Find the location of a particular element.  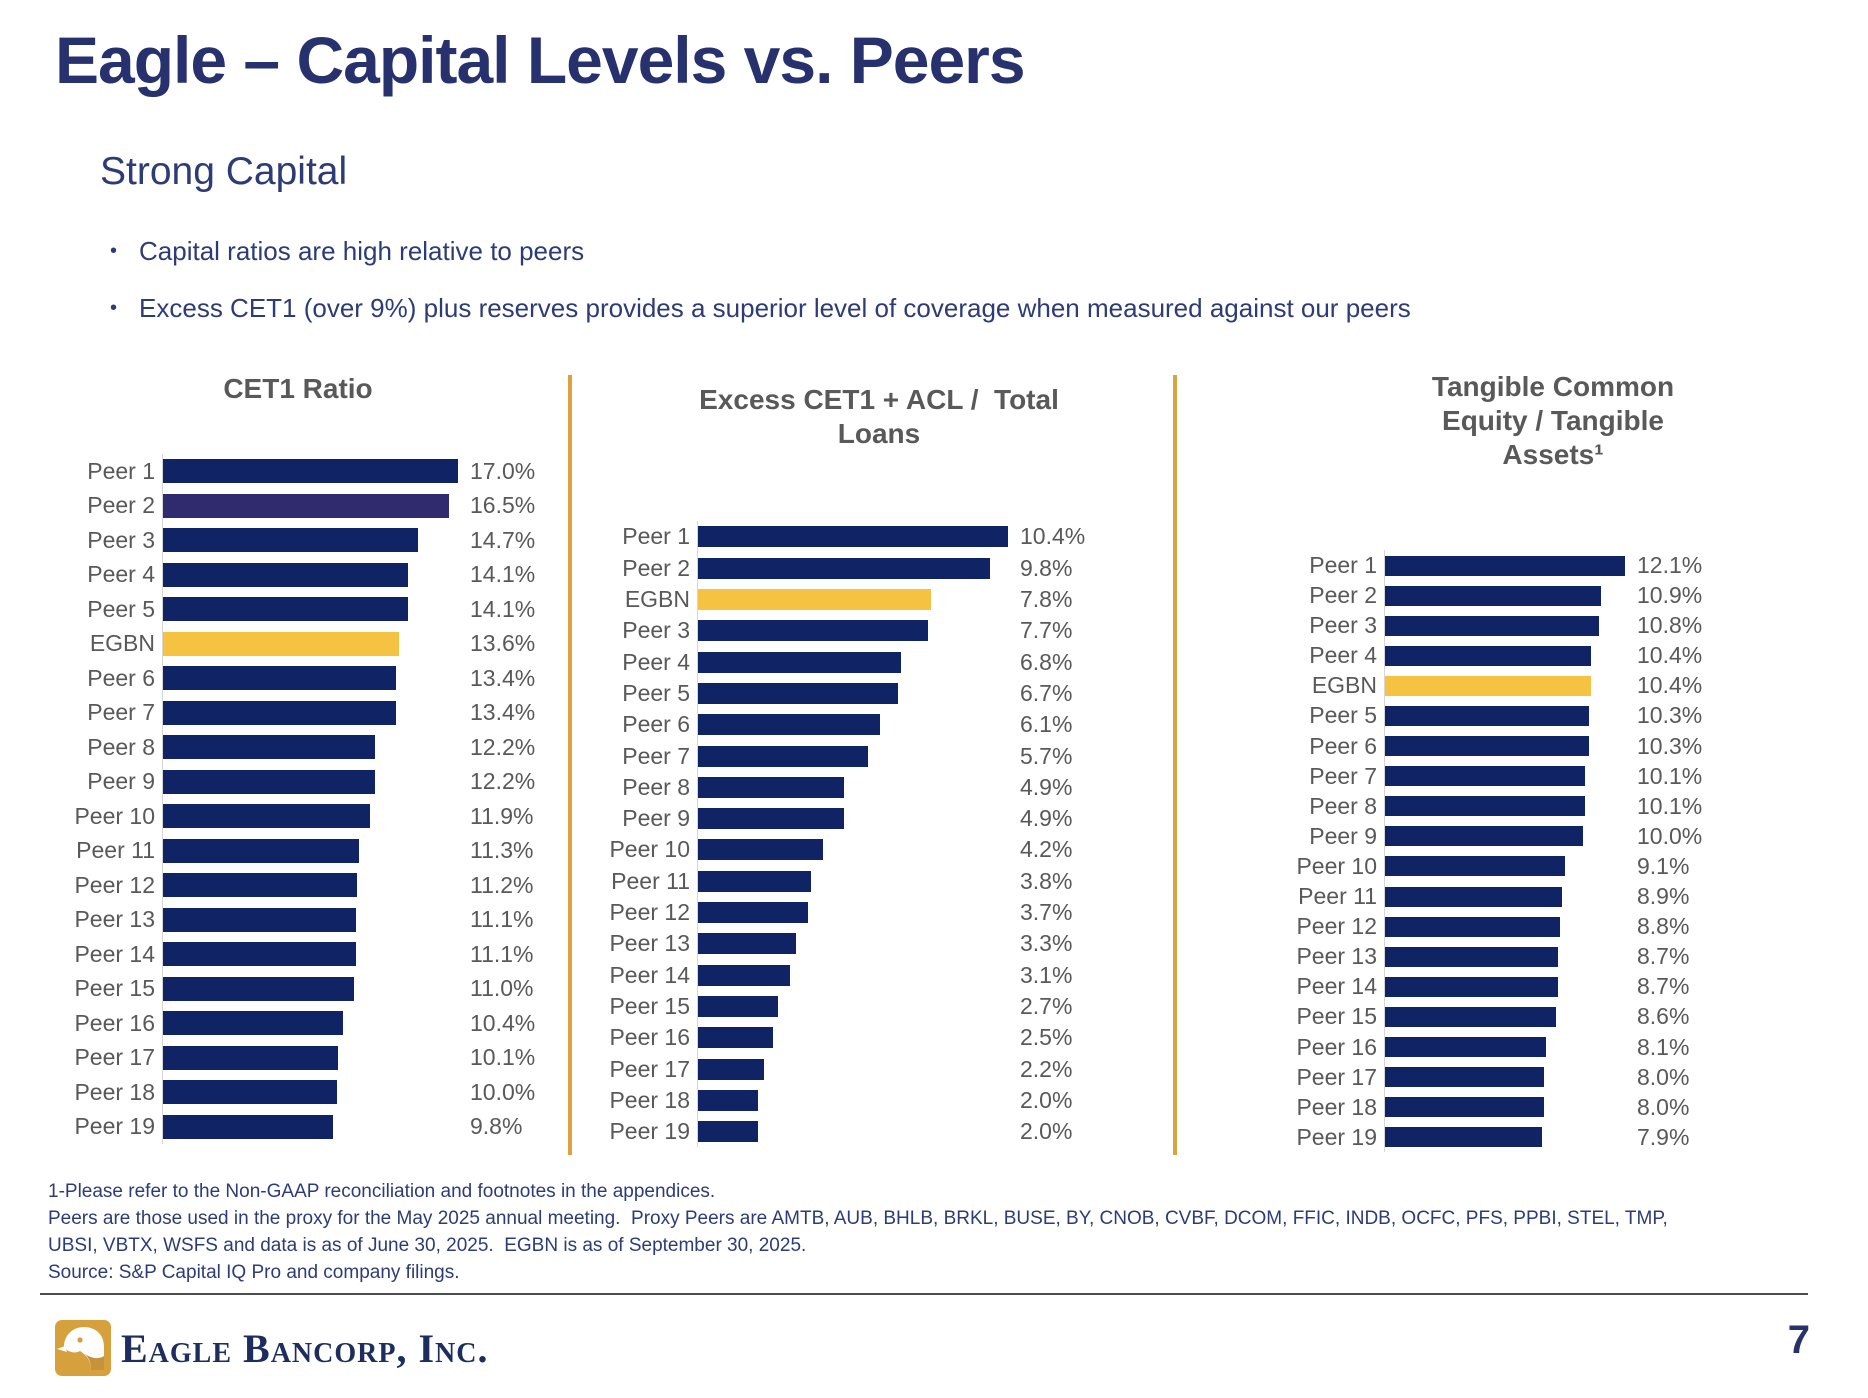

chart-row-egbn: EGBN 10.4% is located at coordinates (1488, 685).